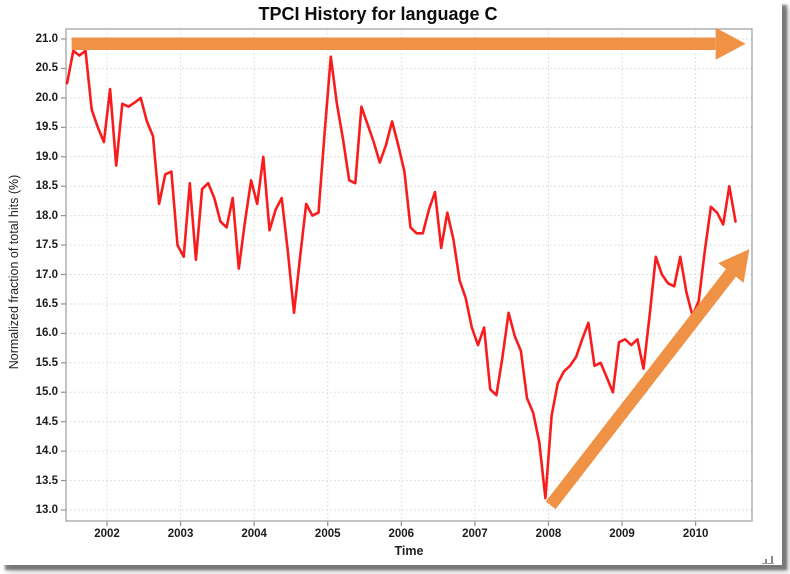  What do you see at coordinates (46, 510) in the screenshot?
I see `y-tick-label: 13.0` at bounding box center [46, 510].